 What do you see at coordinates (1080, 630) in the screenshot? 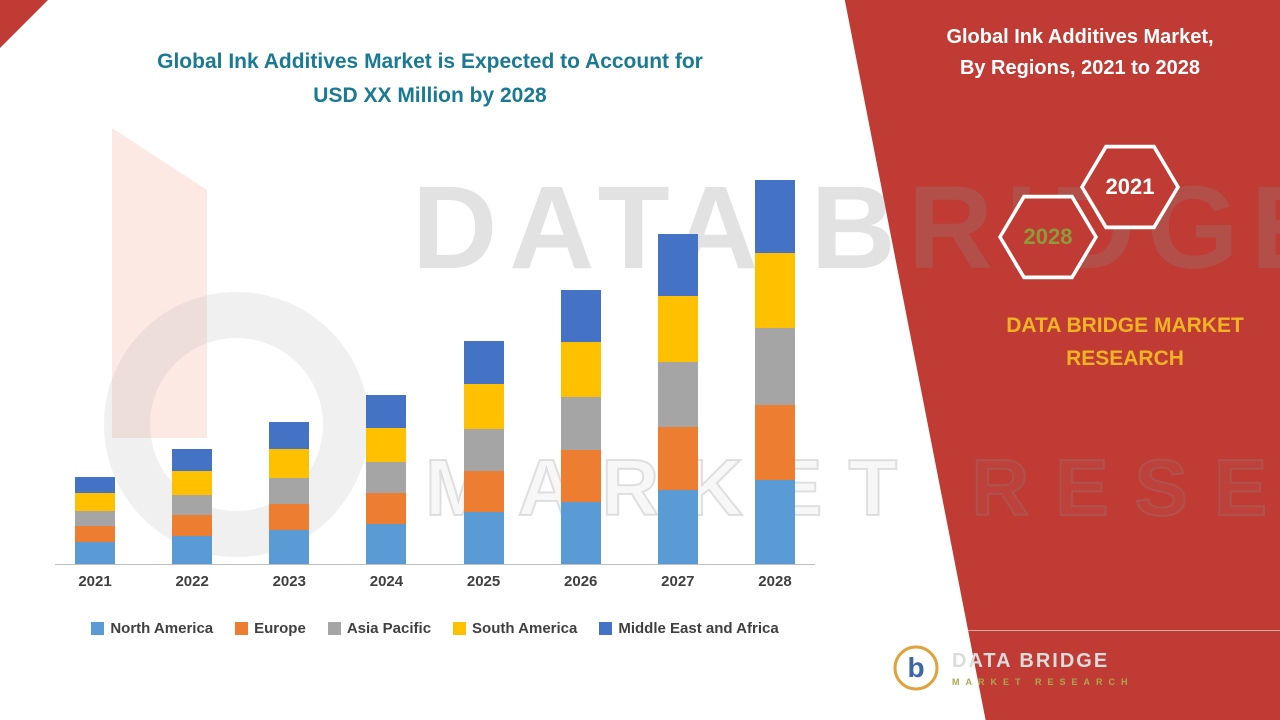
I see `panel-divider` at bounding box center [1080, 630].